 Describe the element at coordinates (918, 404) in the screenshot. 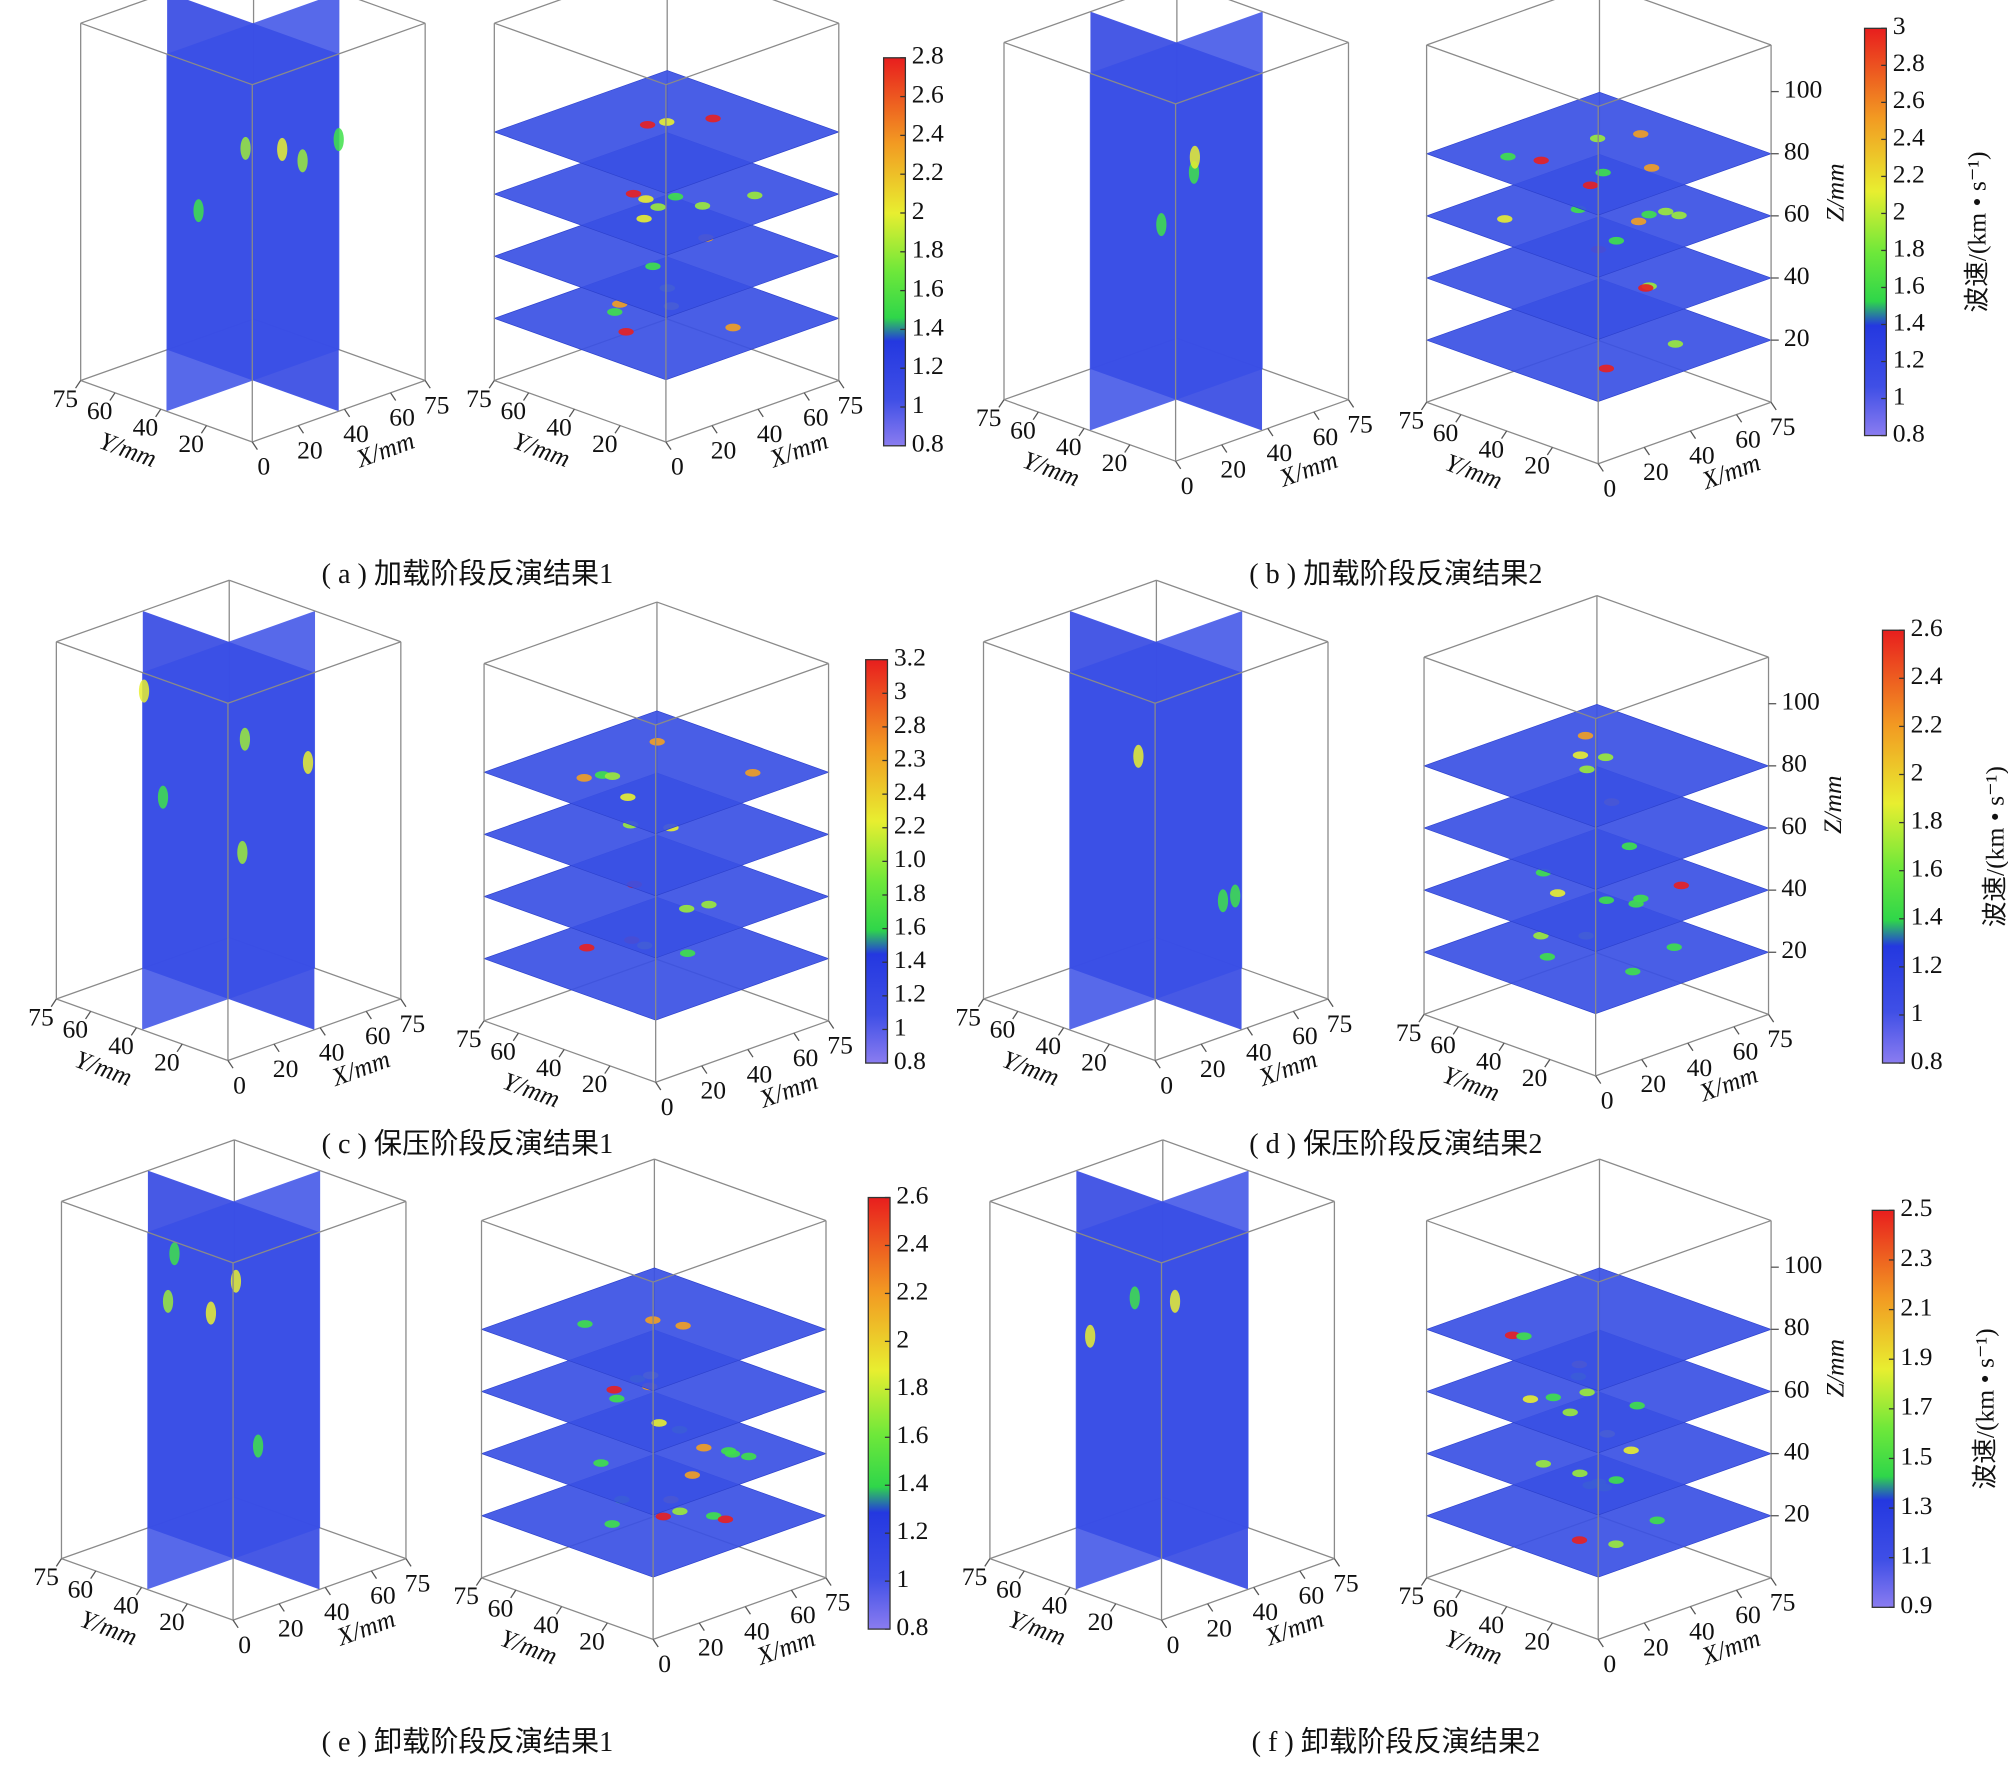

I see `colorbar-tick-label: 1` at that location.